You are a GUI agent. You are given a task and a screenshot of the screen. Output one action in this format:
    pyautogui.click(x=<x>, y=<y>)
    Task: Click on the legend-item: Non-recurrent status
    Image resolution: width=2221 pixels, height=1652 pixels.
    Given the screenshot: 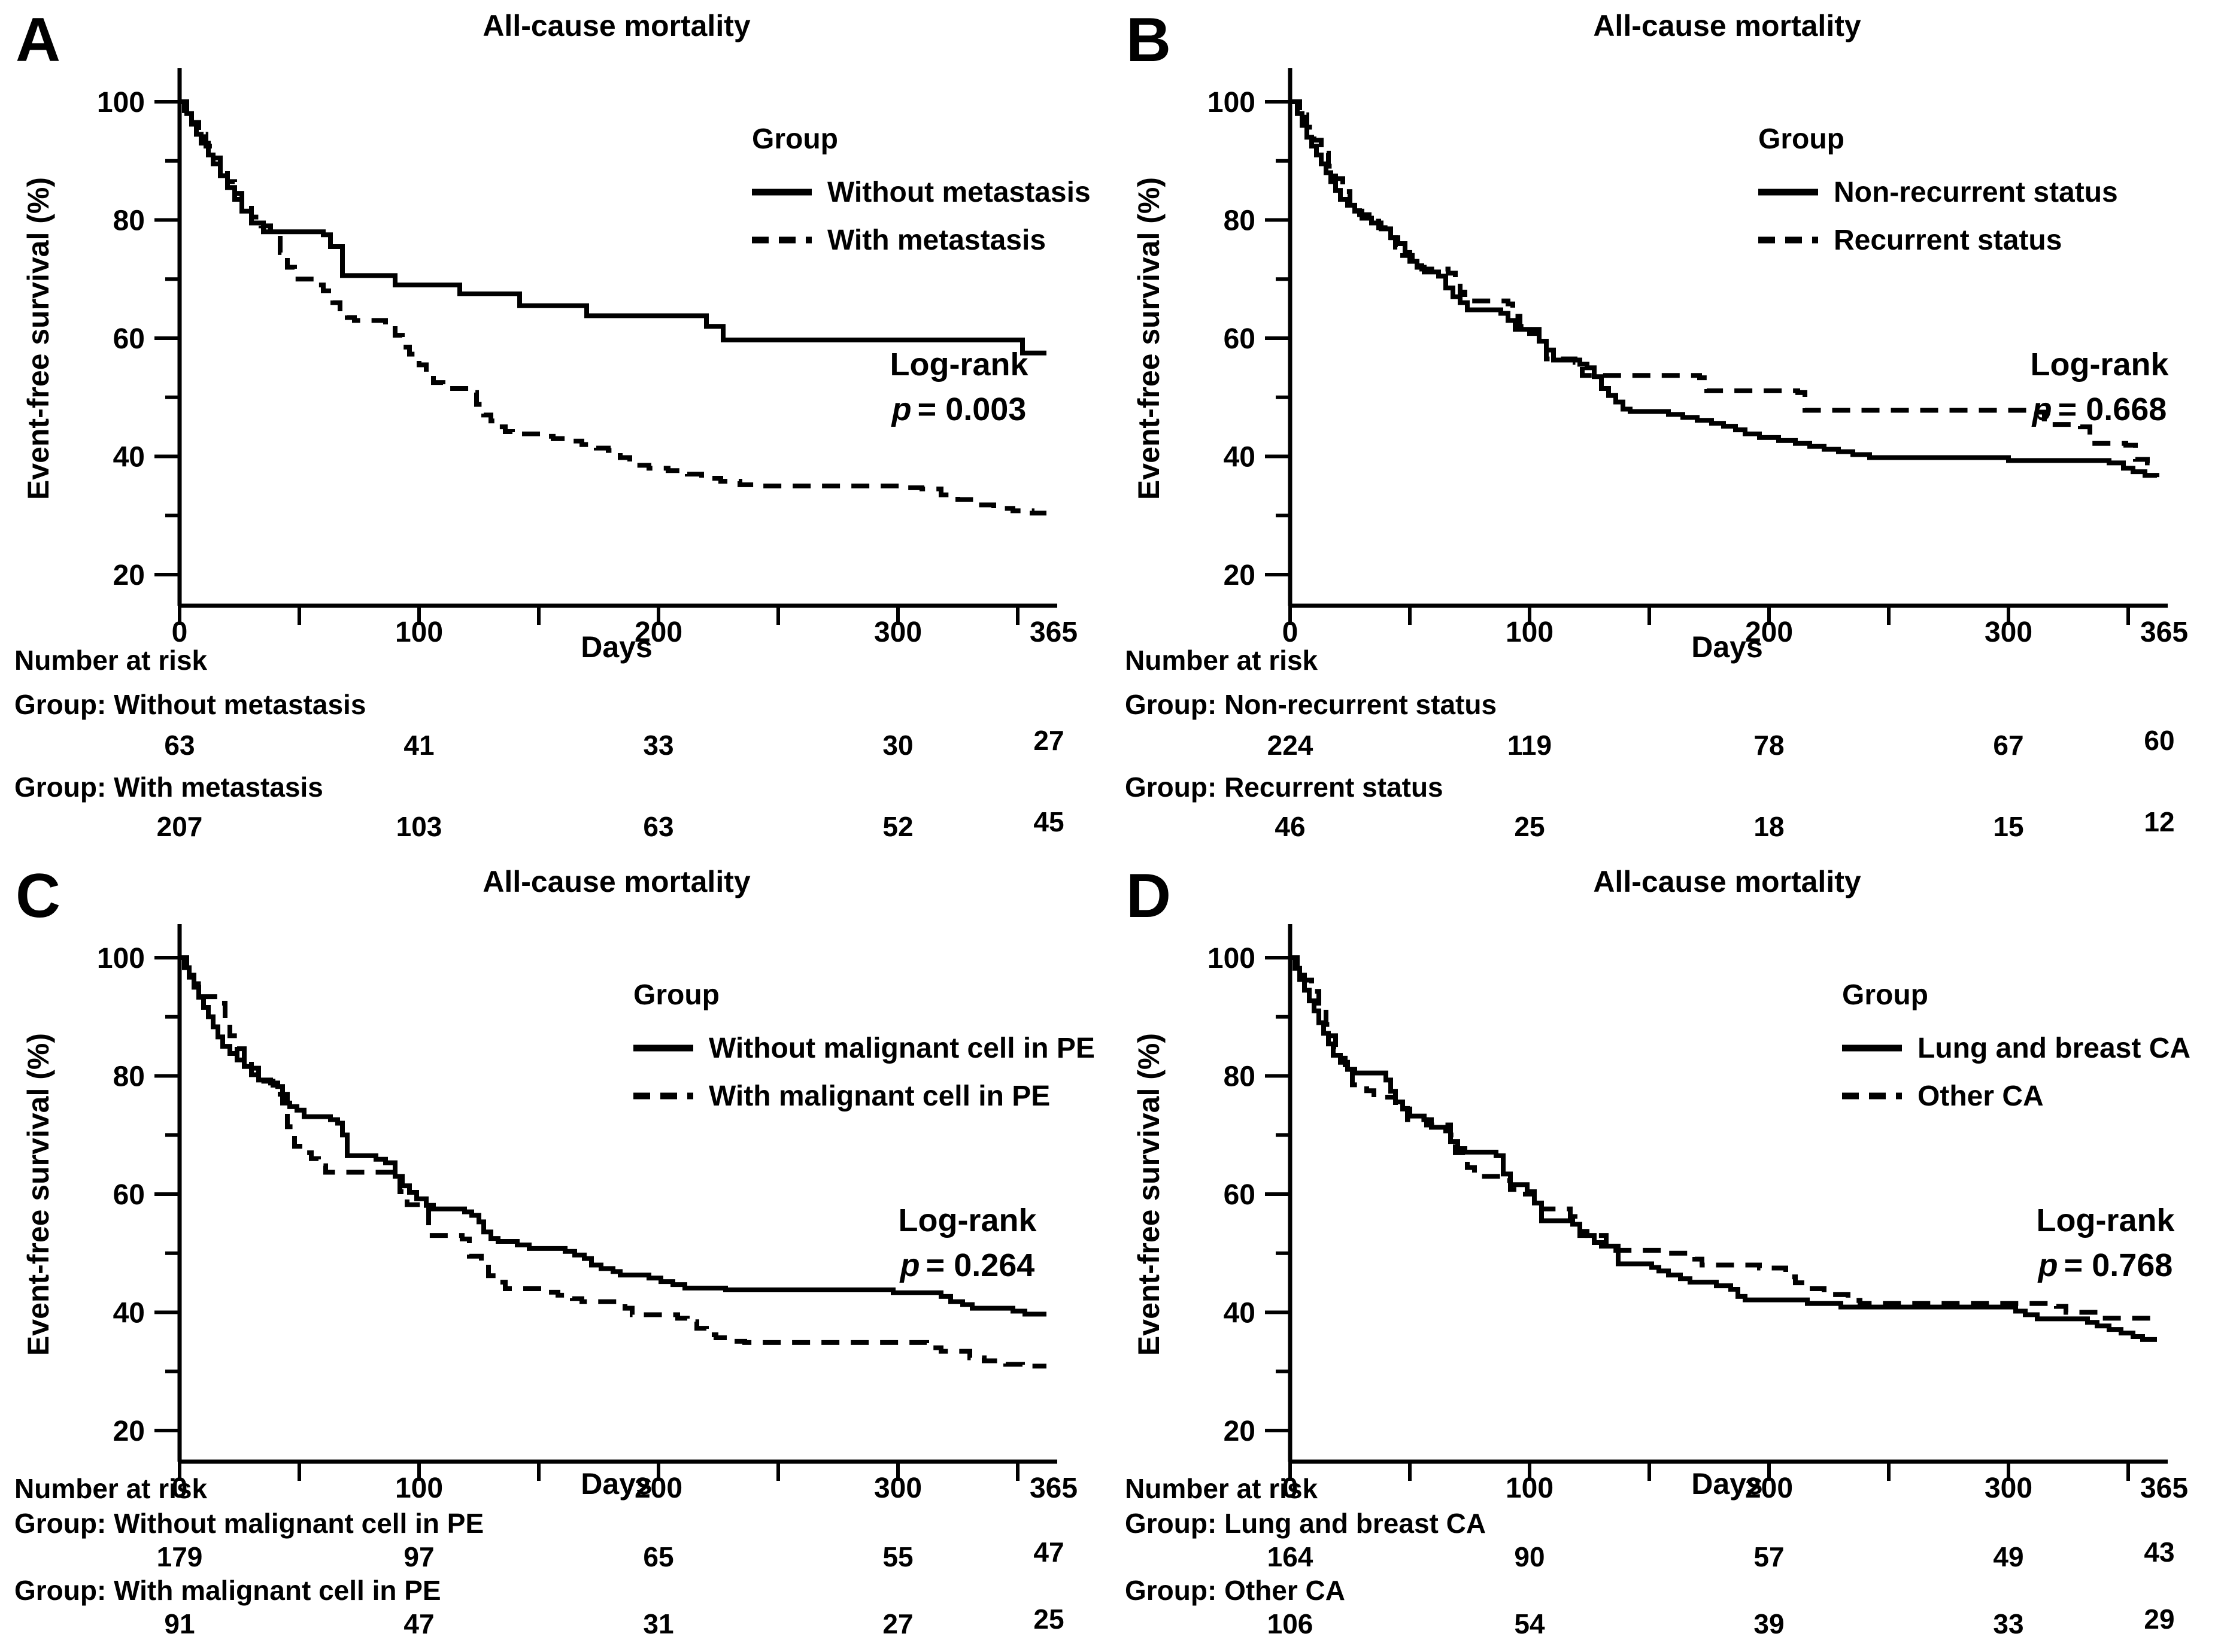 What is the action you would take?
    pyautogui.click(x=1938, y=192)
    